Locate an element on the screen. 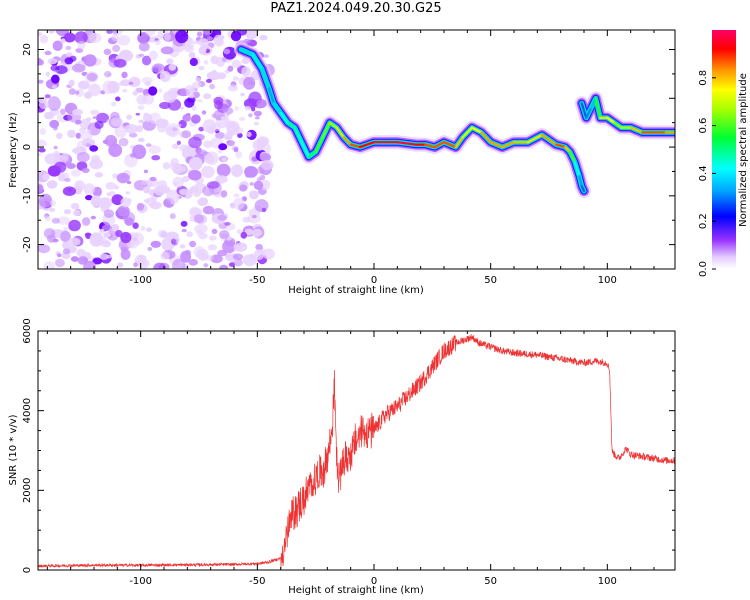 Image resolution: width=750 pixels, height=600 pixels. x-tick-label: 50 is located at coordinates (490, 280).